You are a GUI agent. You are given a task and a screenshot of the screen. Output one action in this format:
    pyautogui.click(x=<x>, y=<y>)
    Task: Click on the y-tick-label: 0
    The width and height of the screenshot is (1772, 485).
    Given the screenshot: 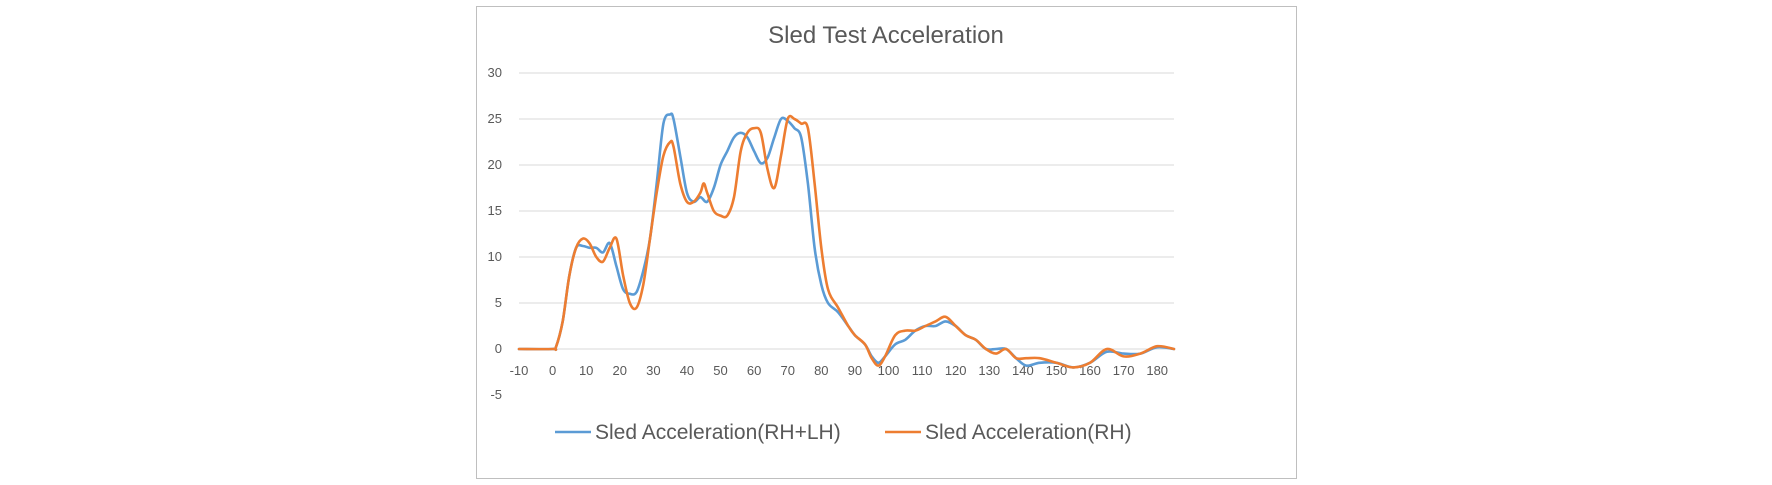 What is the action you would take?
    pyautogui.click(x=498, y=348)
    